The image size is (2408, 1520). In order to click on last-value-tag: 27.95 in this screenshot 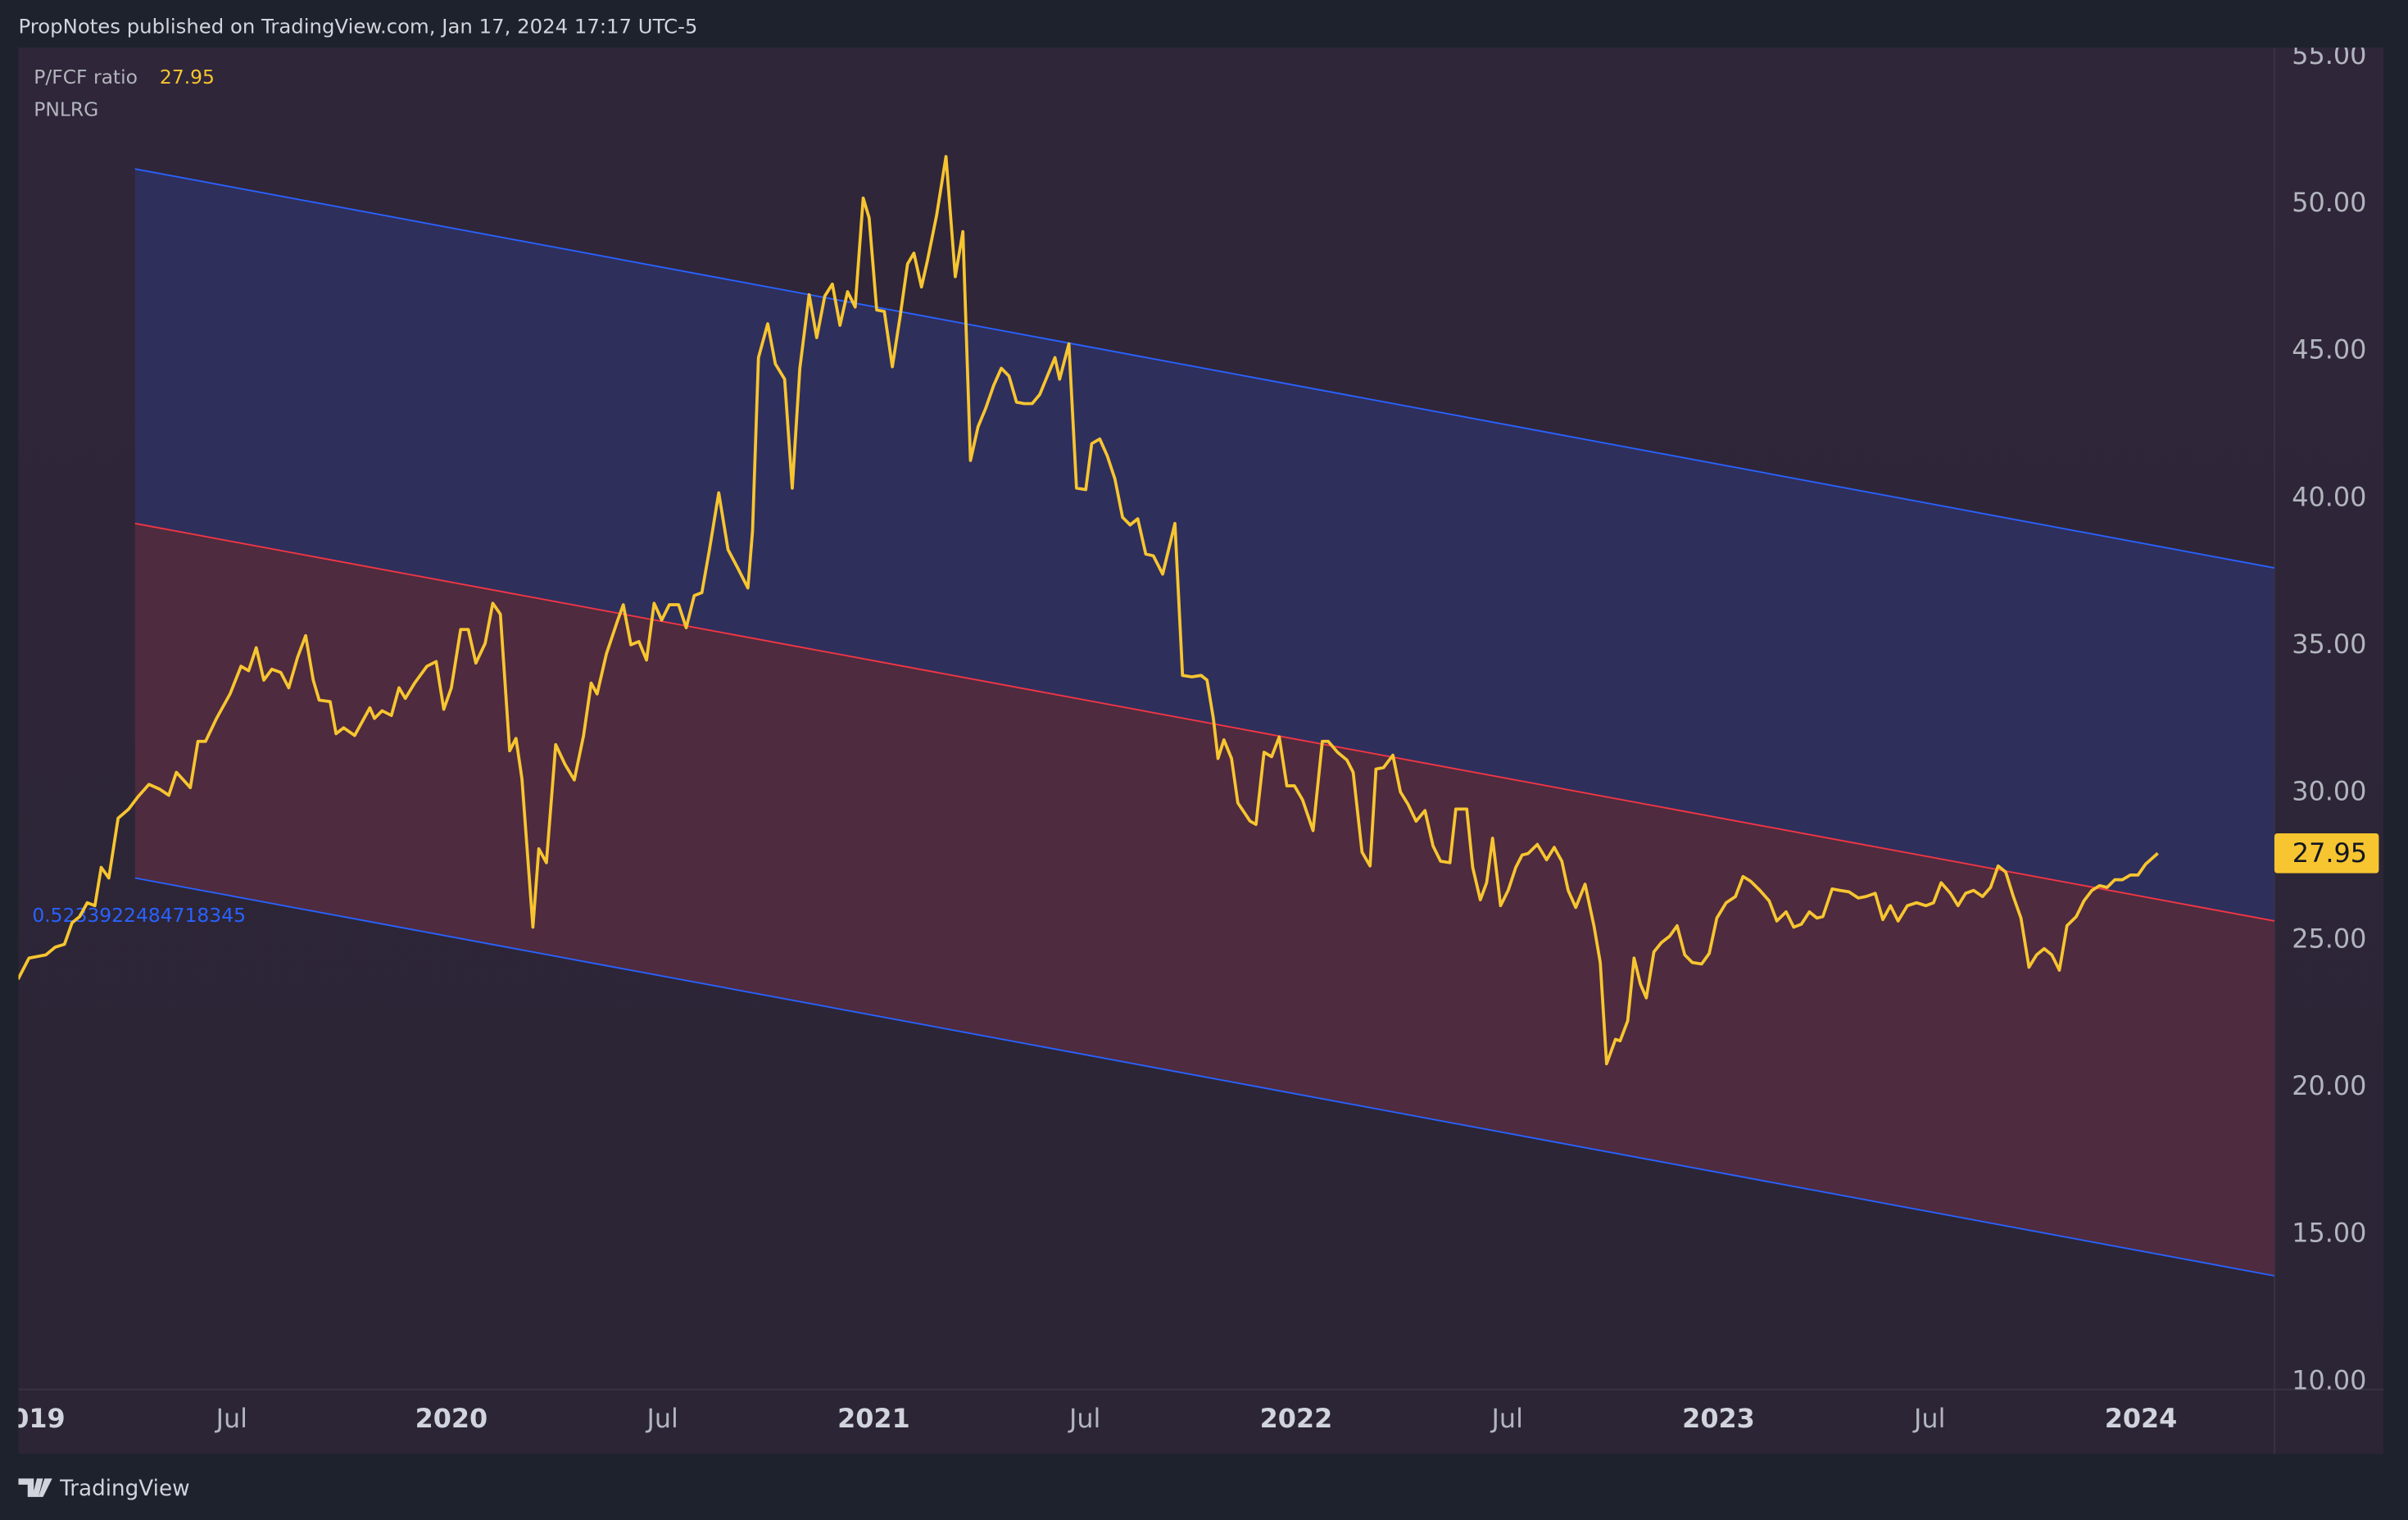, I will do `click(2326, 853)`.